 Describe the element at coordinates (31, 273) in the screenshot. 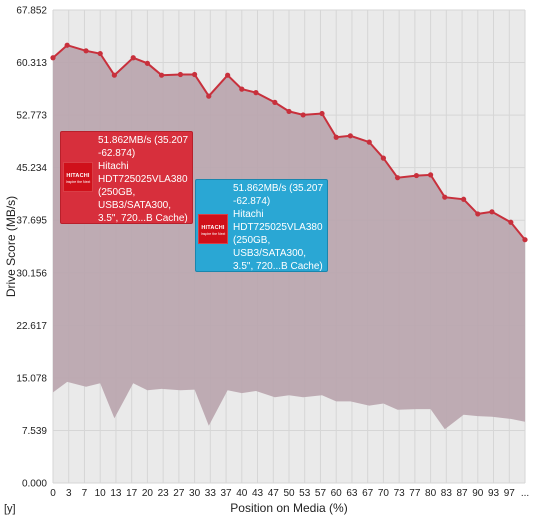

I see `y-tick-label: 30.156` at that location.